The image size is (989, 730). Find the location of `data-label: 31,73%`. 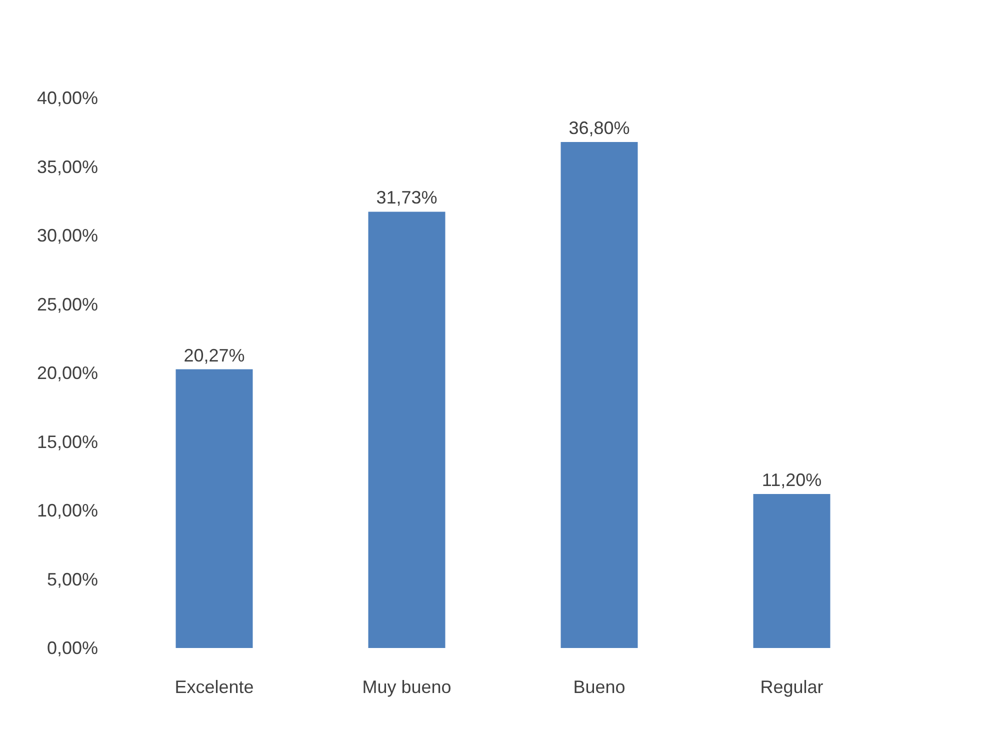

data-label: 31,73% is located at coordinates (407, 198).